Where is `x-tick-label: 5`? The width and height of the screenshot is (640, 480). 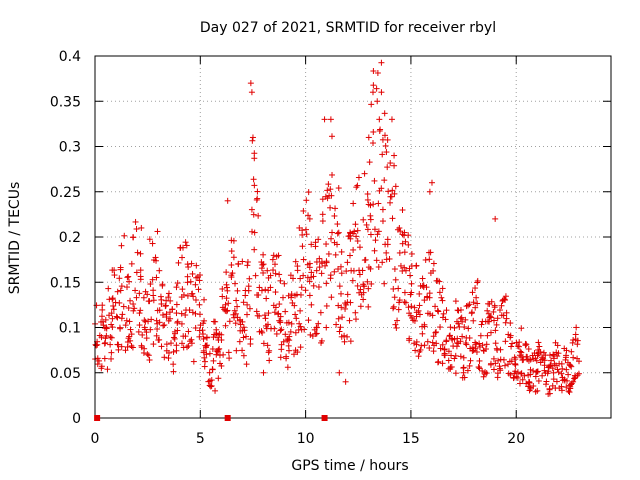 x-tick-label: 5 is located at coordinates (200, 439).